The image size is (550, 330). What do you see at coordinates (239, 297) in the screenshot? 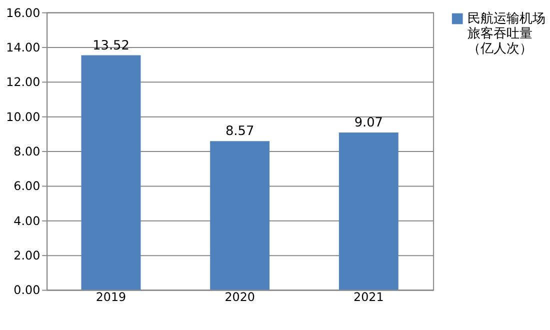
I see `x-tick-label: 2020` at bounding box center [239, 297].